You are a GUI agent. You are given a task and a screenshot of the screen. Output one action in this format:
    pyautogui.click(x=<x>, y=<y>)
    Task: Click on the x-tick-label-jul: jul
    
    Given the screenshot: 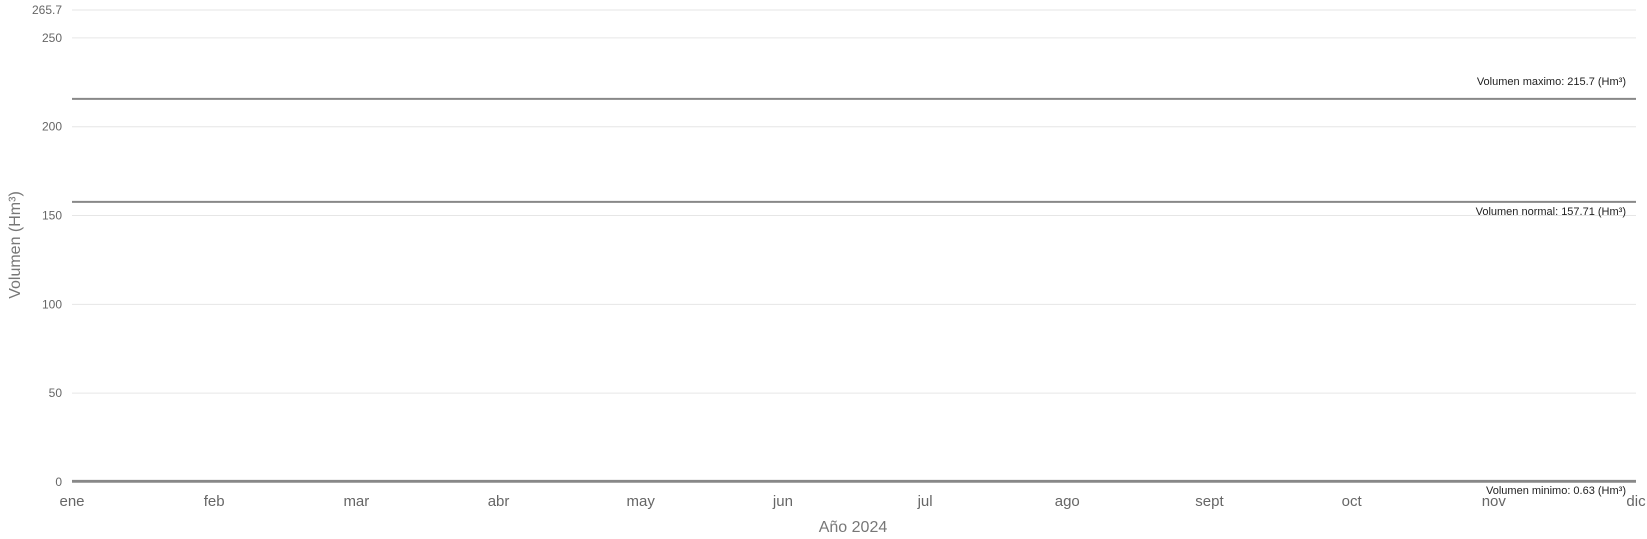 What is the action you would take?
    pyautogui.click(x=925, y=501)
    